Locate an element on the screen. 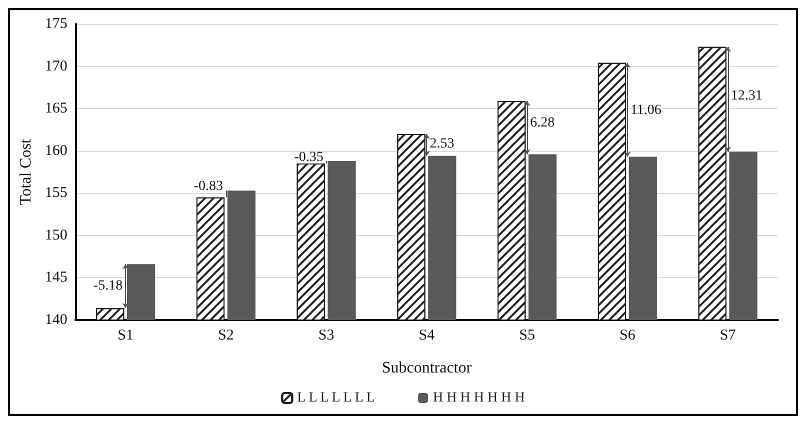  x-axis-title: Subcontractor is located at coordinates (427, 368).